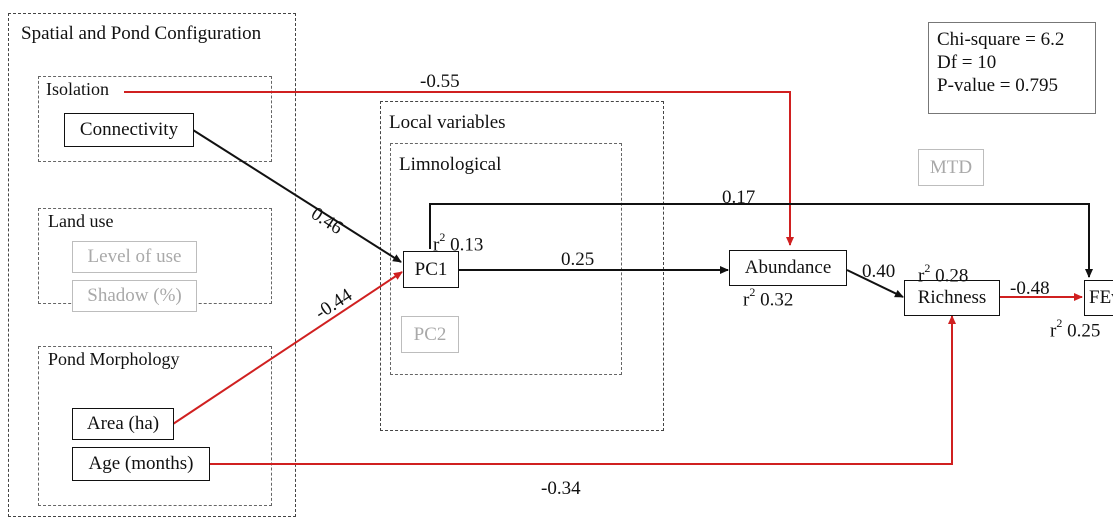 The width and height of the screenshot is (1113, 519). What do you see at coordinates (1012, 68) in the screenshot?
I see `model-fit-stats: Chi-square = 6.2 Df = 10 P-value = 0.795` at bounding box center [1012, 68].